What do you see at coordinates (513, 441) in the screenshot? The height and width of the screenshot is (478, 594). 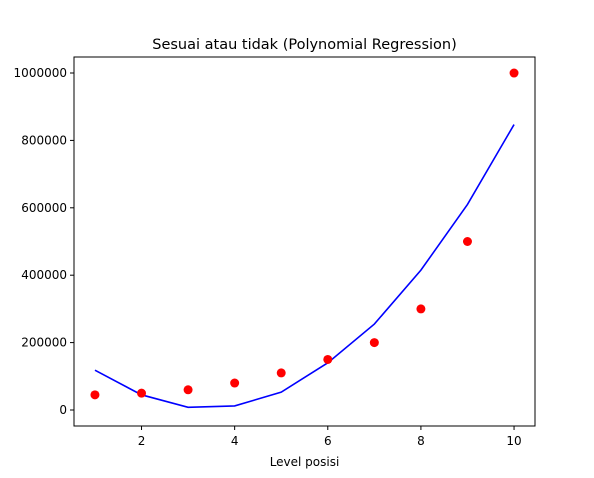 I see `x-tick-label: 10` at bounding box center [513, 441].